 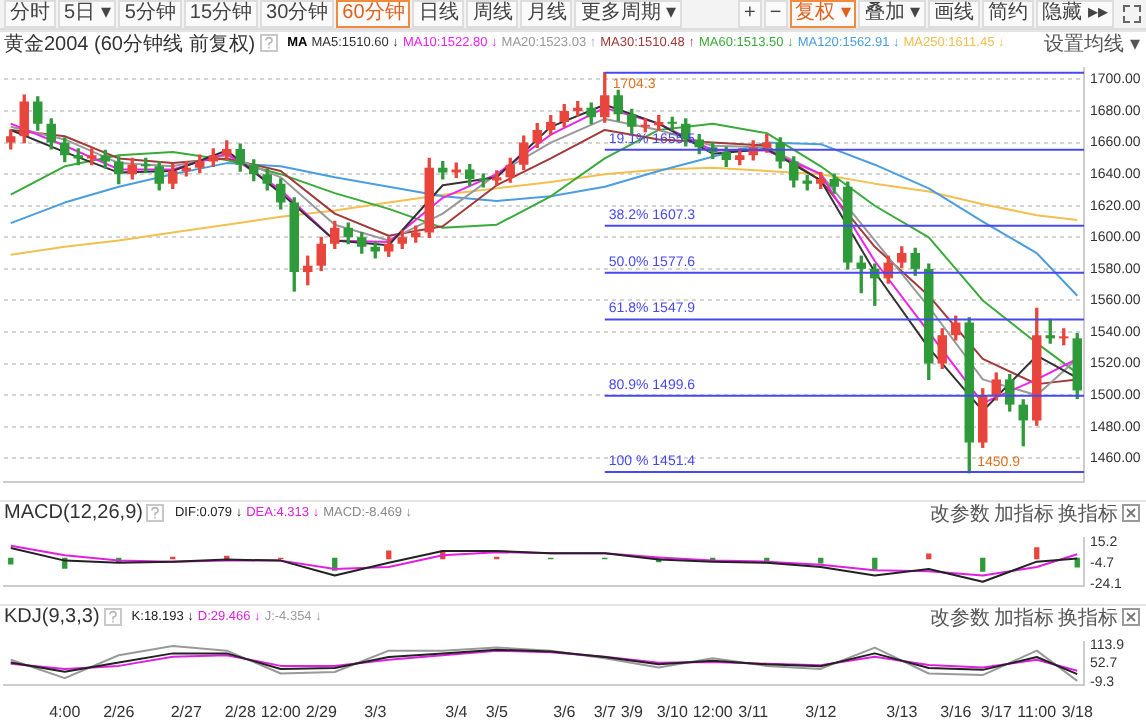 What do you see at coordinates (672, 711) in the screenshot?
I see `x-tick-label: 3/10` at bounding box center [672, 711].